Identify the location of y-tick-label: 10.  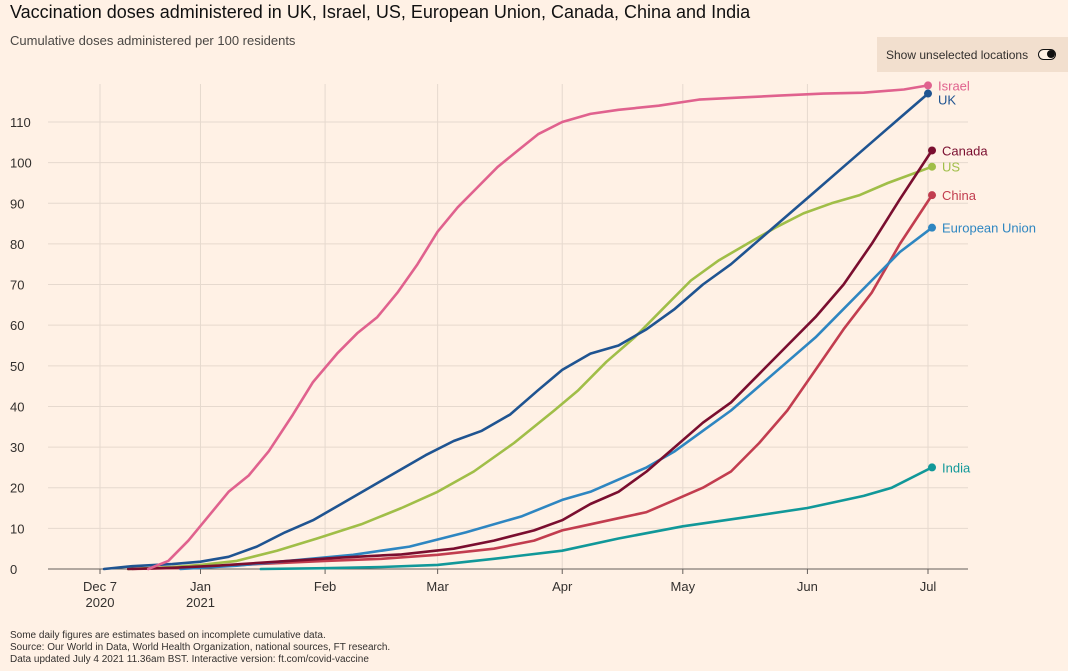
(17, 528).